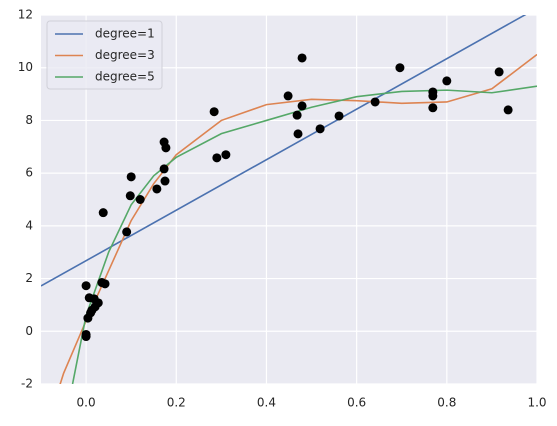 This screenshot has height=426, width=557. Describe the element at coordinates (29, 120) in the screenshot. I see `y-tick-label: 8` at that location.